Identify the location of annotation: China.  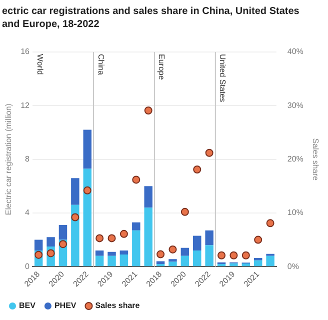
(101, 65).